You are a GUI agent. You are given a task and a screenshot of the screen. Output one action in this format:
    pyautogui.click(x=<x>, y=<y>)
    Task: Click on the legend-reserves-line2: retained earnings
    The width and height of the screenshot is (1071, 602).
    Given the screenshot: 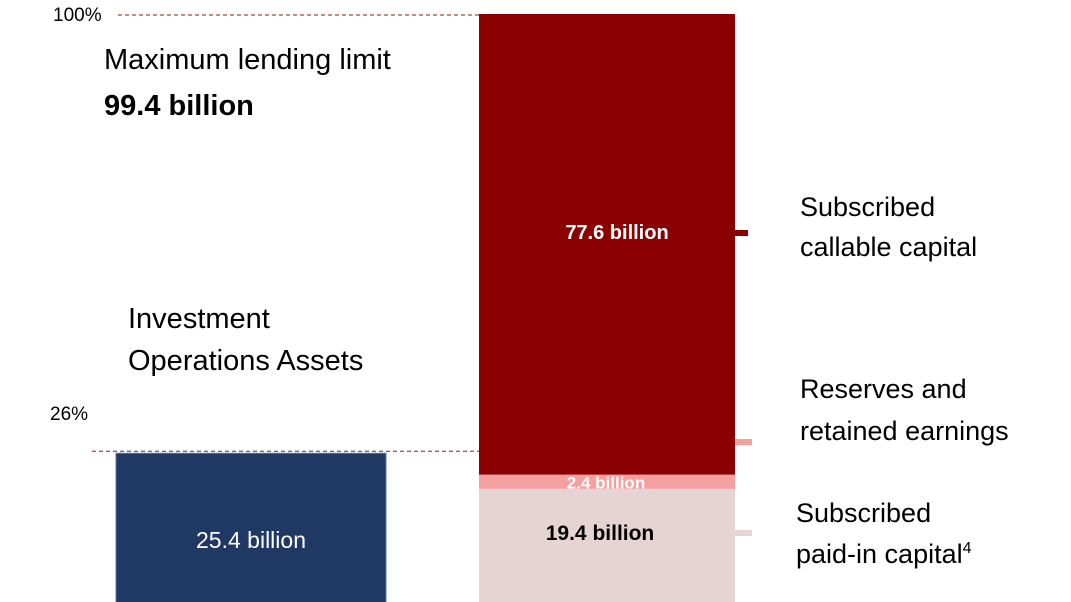 What is the action you would take?
    pyautogui.click(x=904, y=431)
    